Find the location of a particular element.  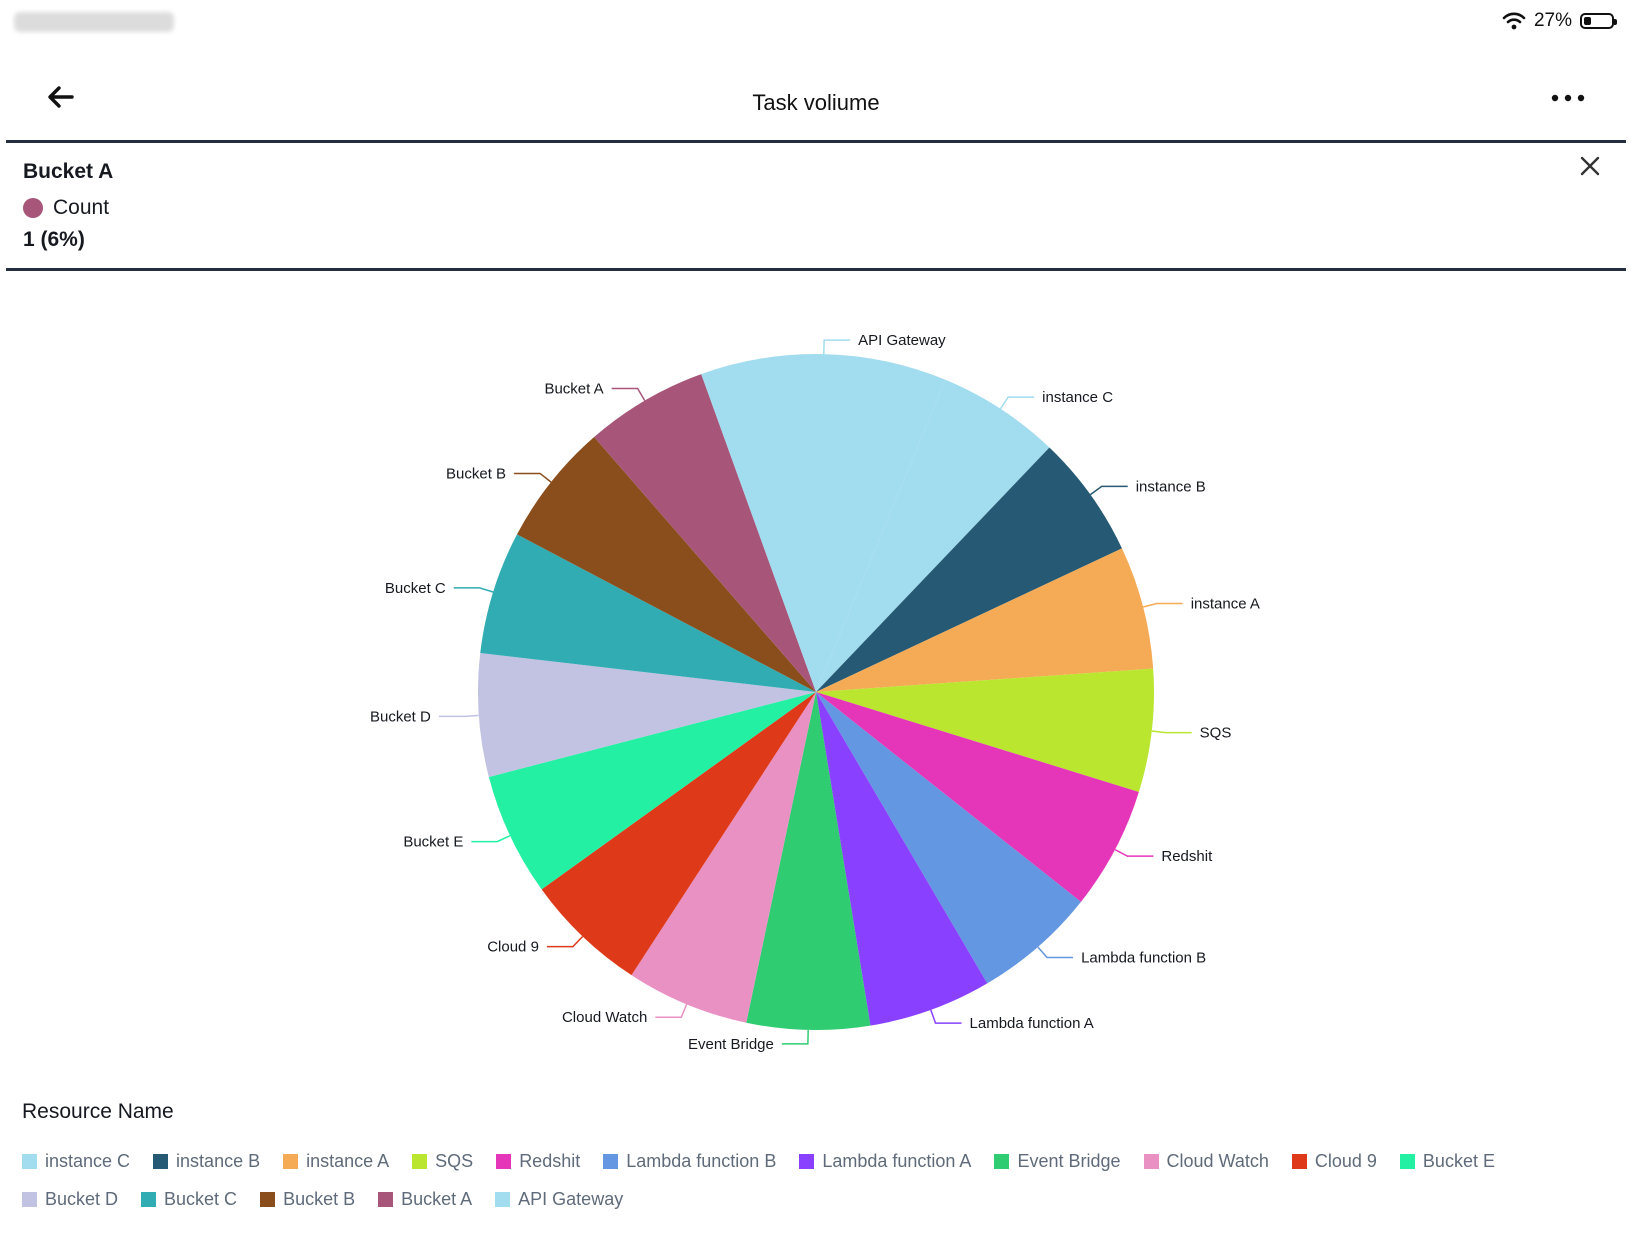

pie-slice-bucket-e is located at coordinates (652, 791).